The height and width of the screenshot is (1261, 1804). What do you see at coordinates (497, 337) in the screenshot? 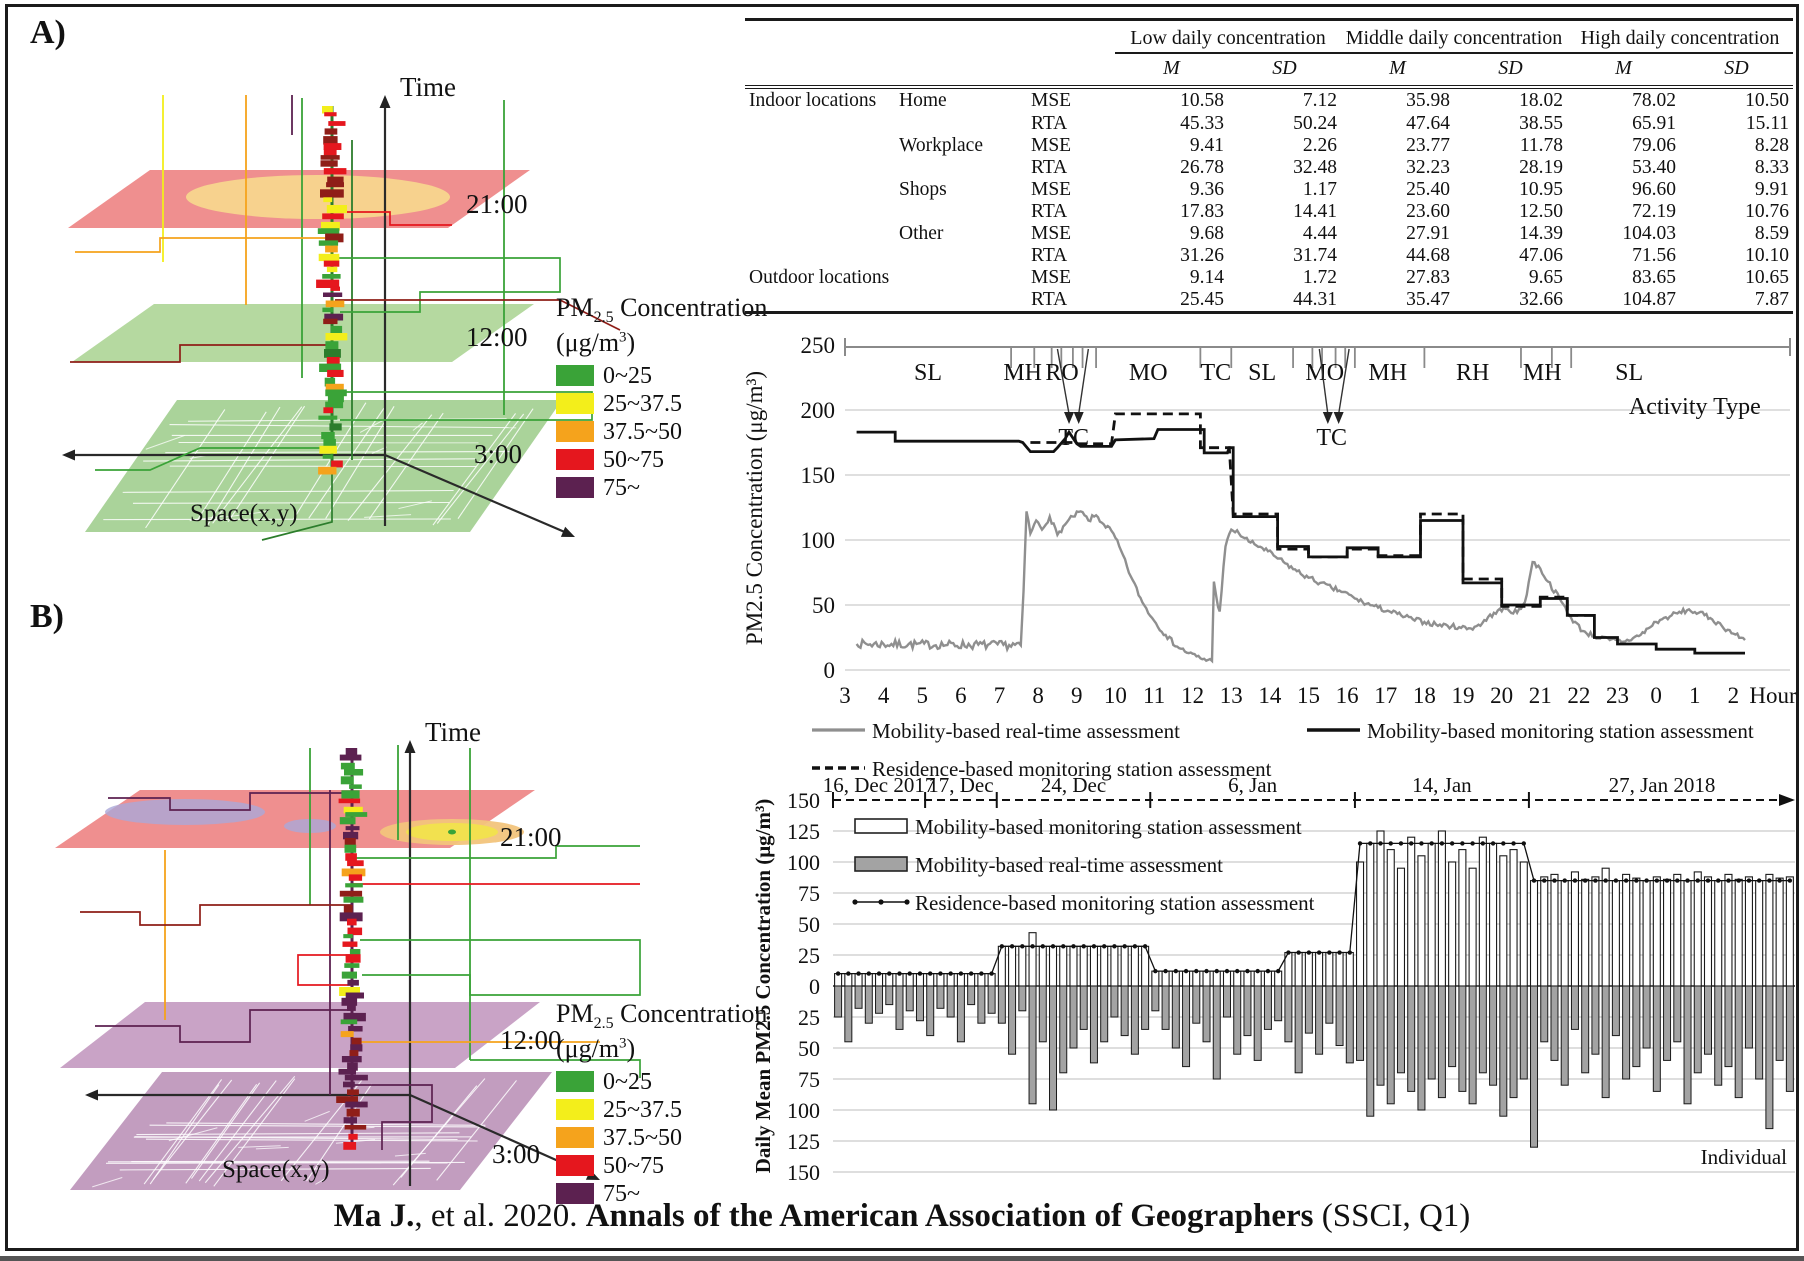
I see `plane-time-label: 12:00` at bounding box center [497, 337].